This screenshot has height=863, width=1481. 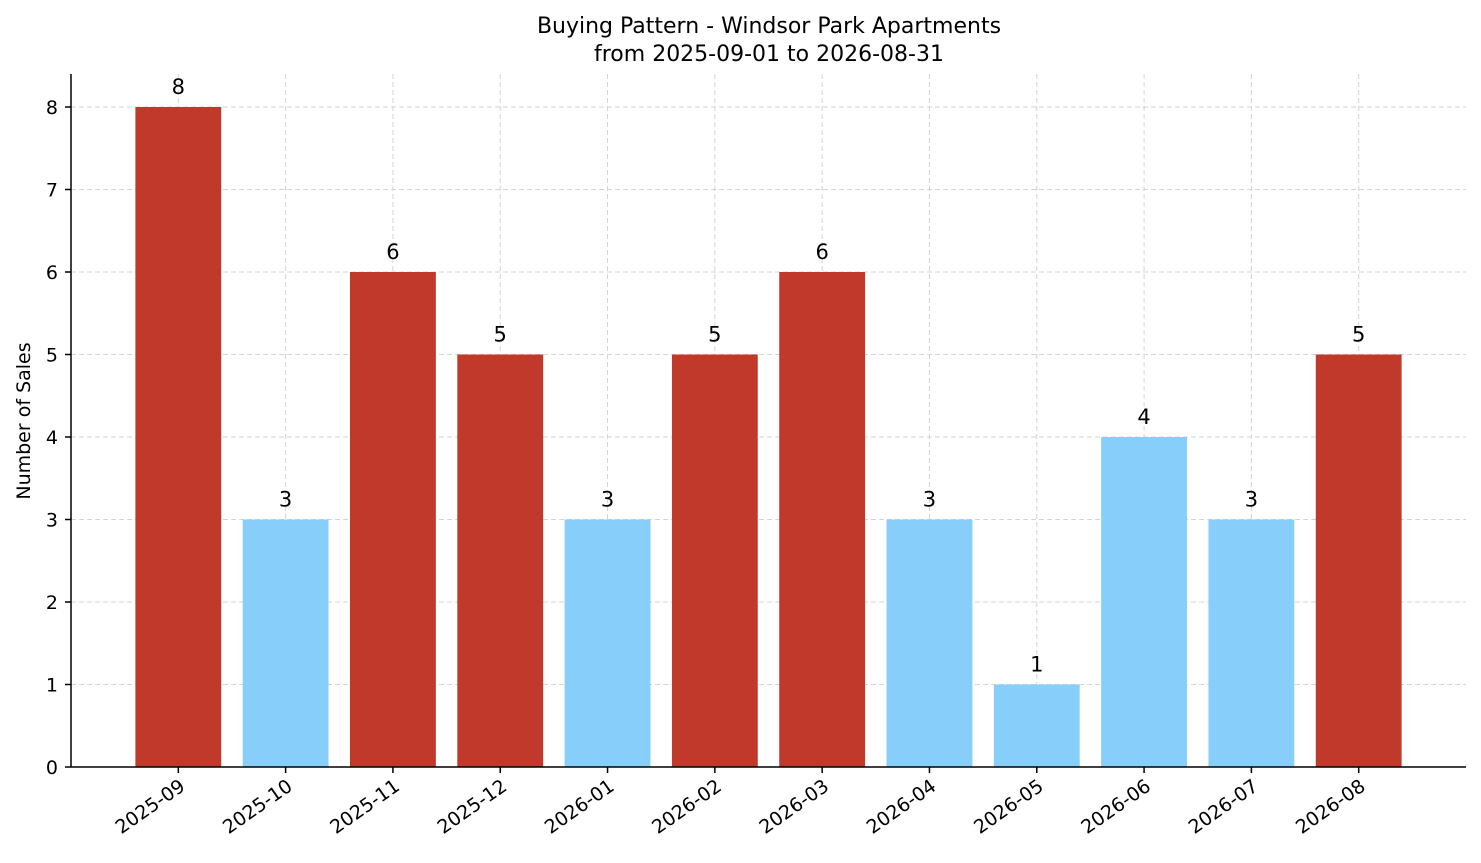 I want to click on y-tick-label: 8, so click(x=52, y=108).